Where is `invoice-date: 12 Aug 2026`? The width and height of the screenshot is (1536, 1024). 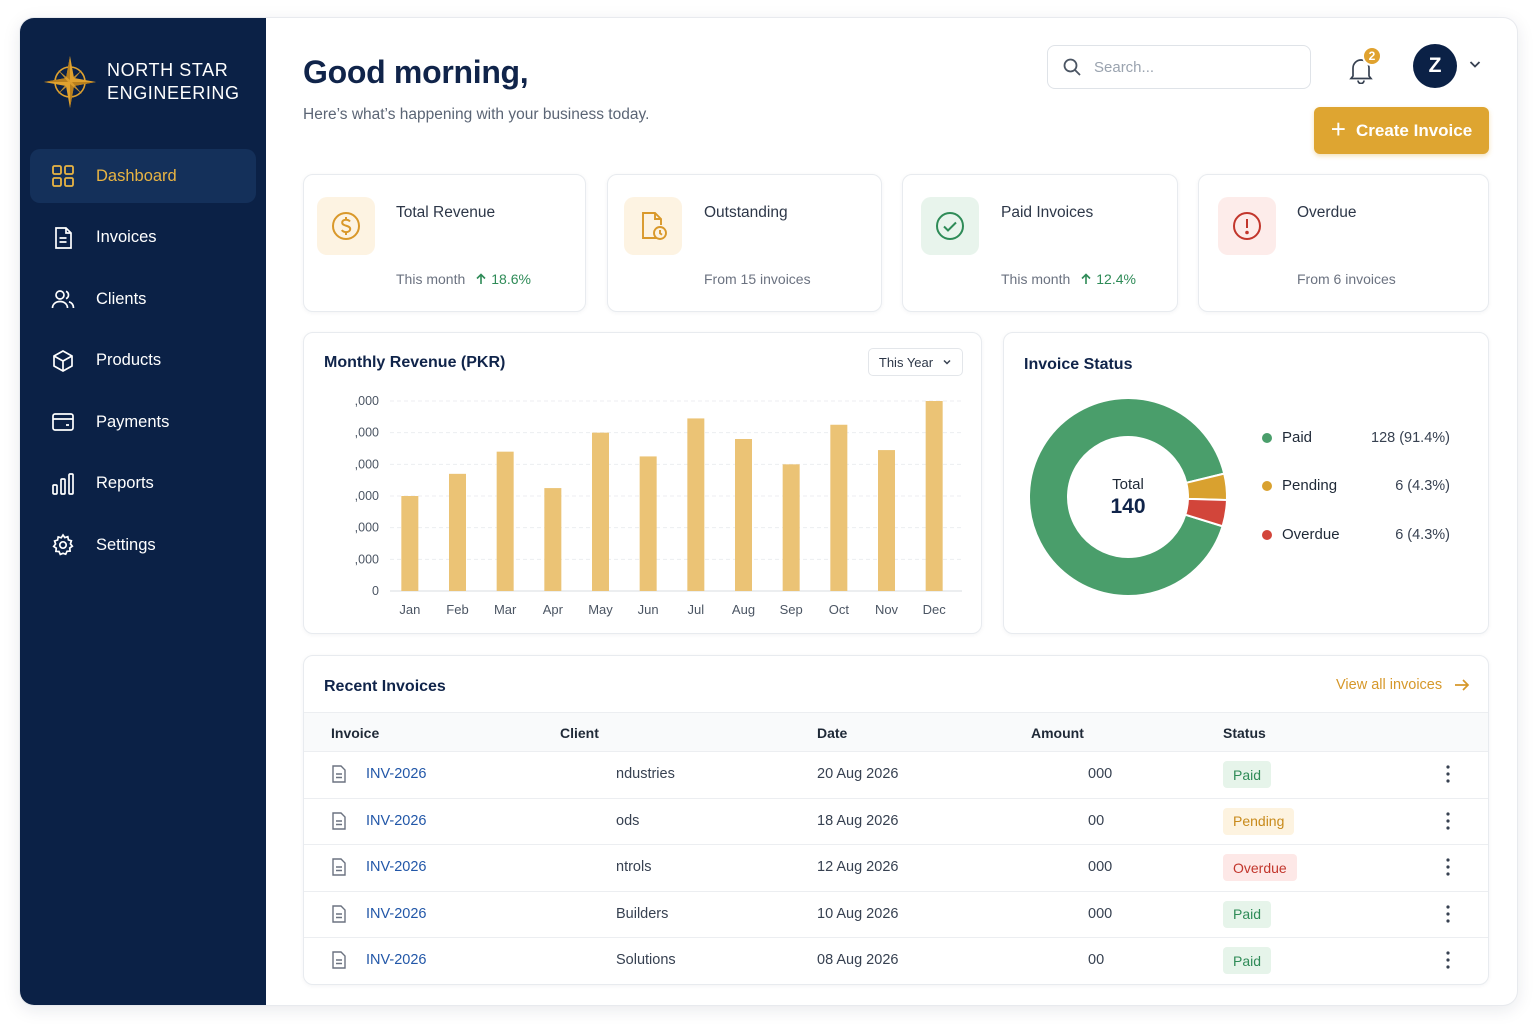 invoice-date: 12 Aug 2026 is located at coordinates (858, 867).